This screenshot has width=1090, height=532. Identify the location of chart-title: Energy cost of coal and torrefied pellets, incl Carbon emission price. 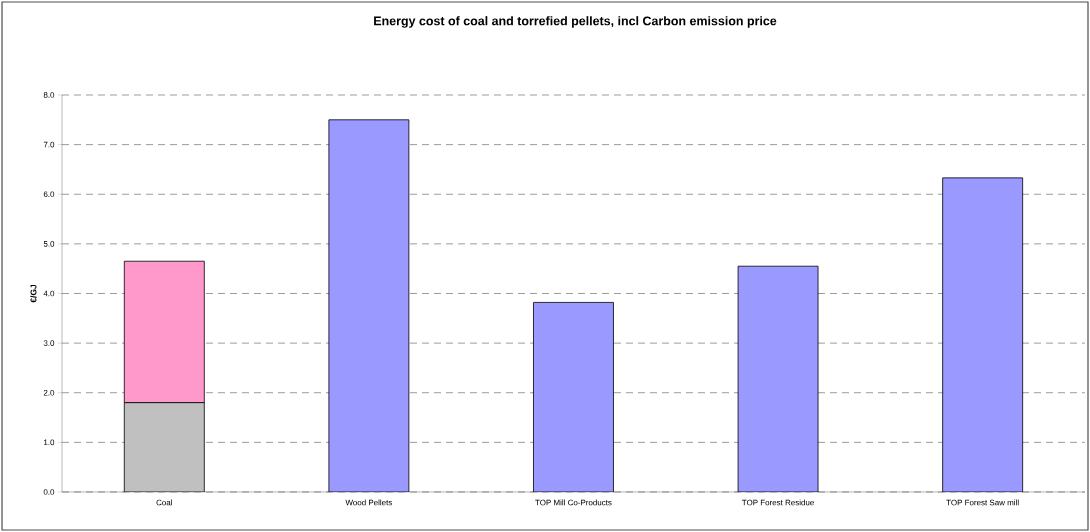
(575, 22).